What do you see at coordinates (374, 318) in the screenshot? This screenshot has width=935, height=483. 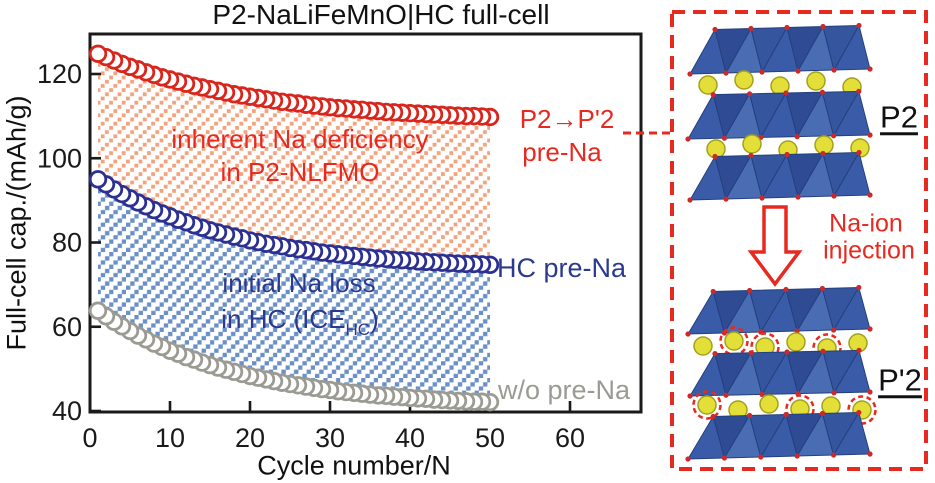 I see `na-loss-label-close: )` at bounding box center [374, 318].